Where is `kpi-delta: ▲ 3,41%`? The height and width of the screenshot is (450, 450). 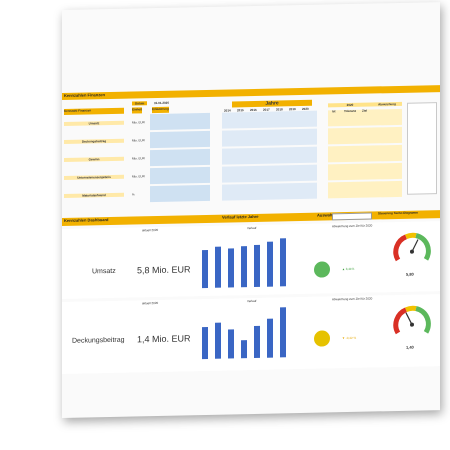 kpi-delta: ▲ 3,41% is located at coordinates (348, 269).